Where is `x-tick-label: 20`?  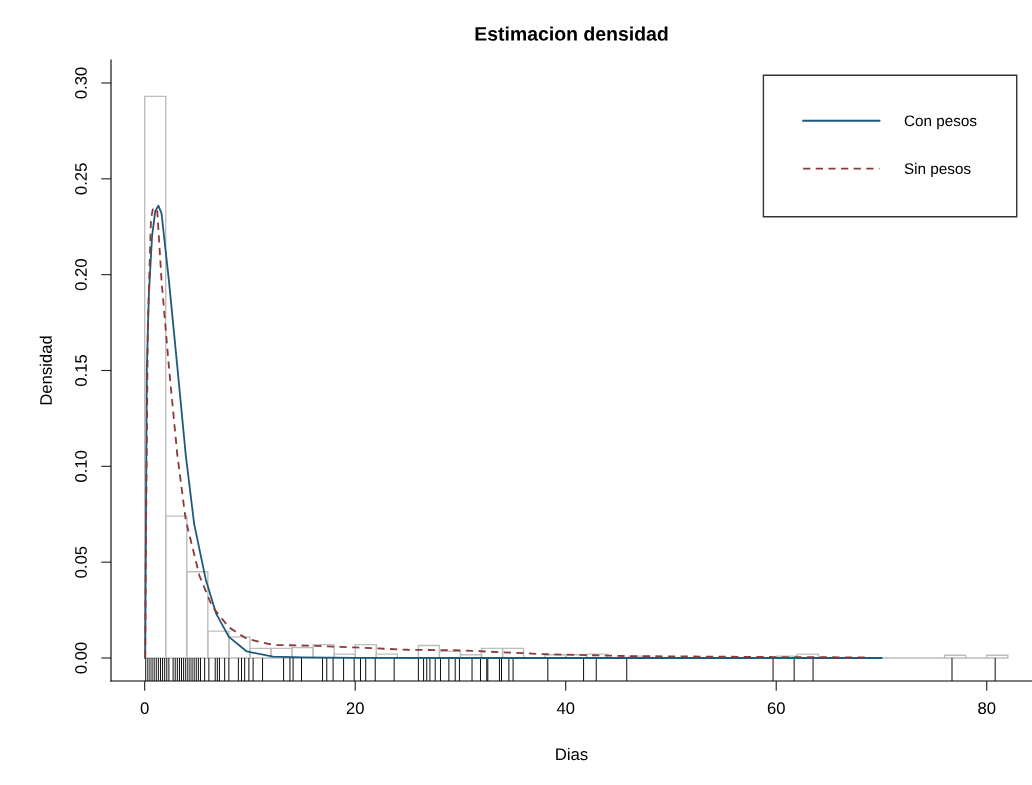 x-tick-label: 20 is located at coordinates (355, 708).